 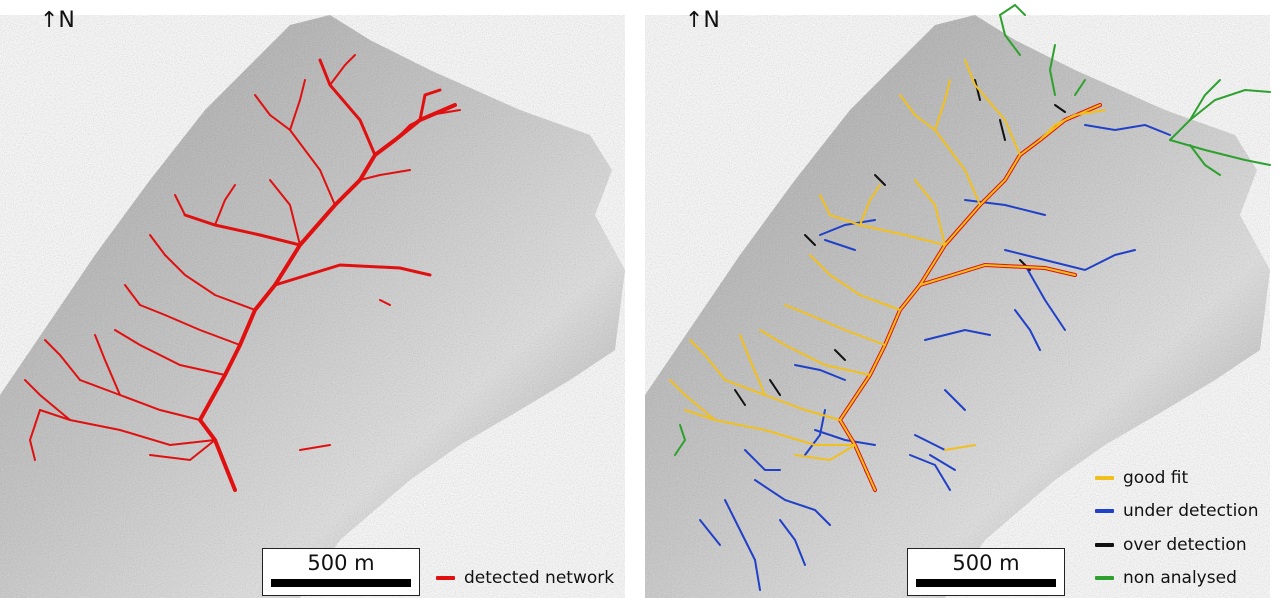 I want to click on legend-label: over detection, so click(x=1185, y=545).